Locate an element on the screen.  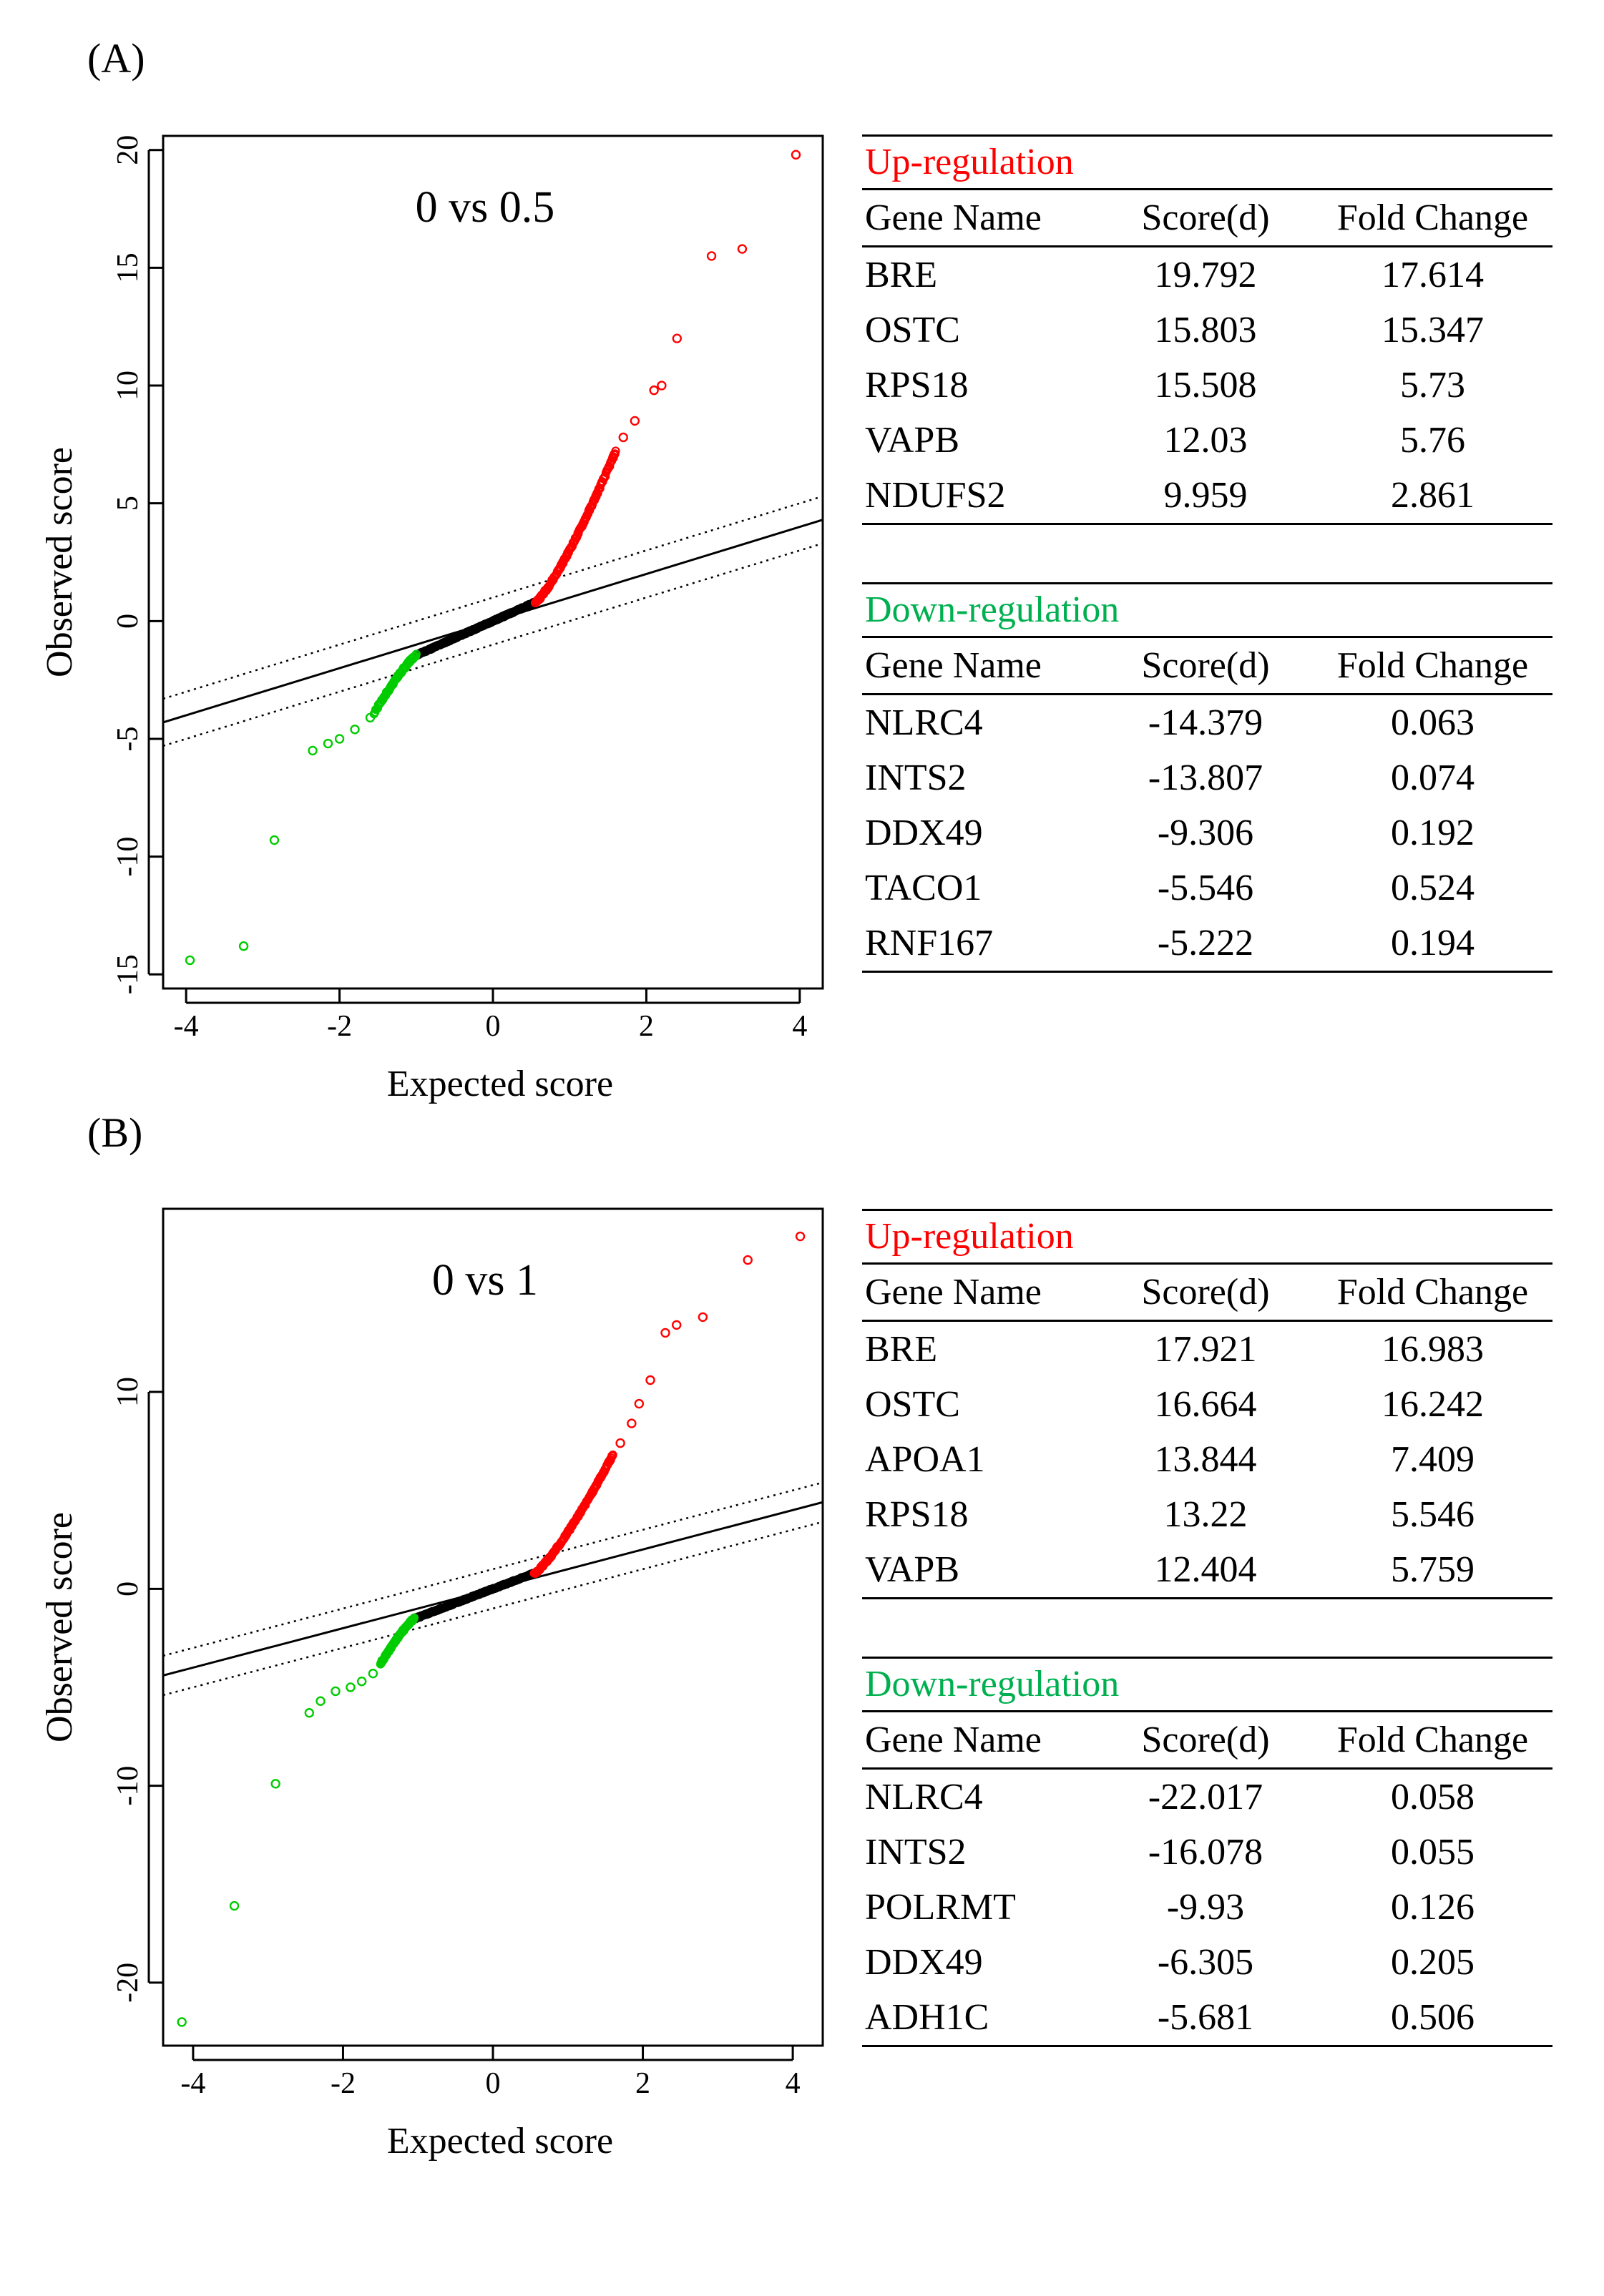
score: 9.959 is located at coordinates (1205, 495).